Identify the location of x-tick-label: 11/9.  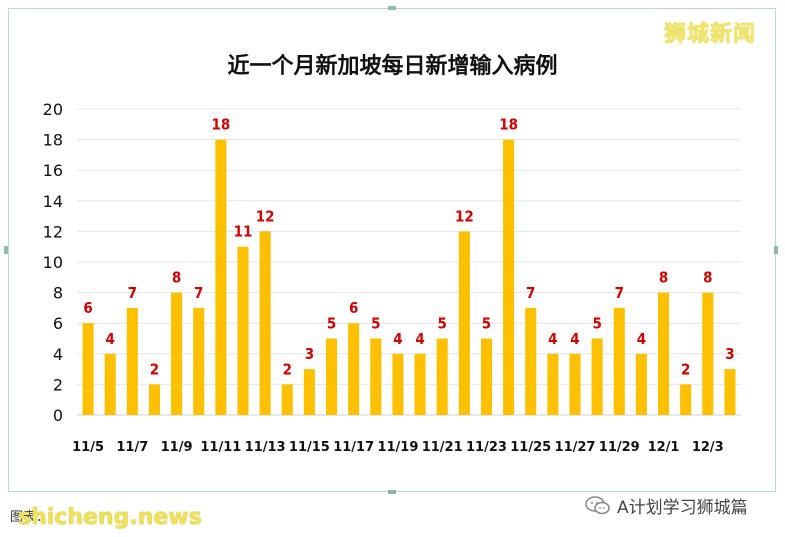
(177, 447).